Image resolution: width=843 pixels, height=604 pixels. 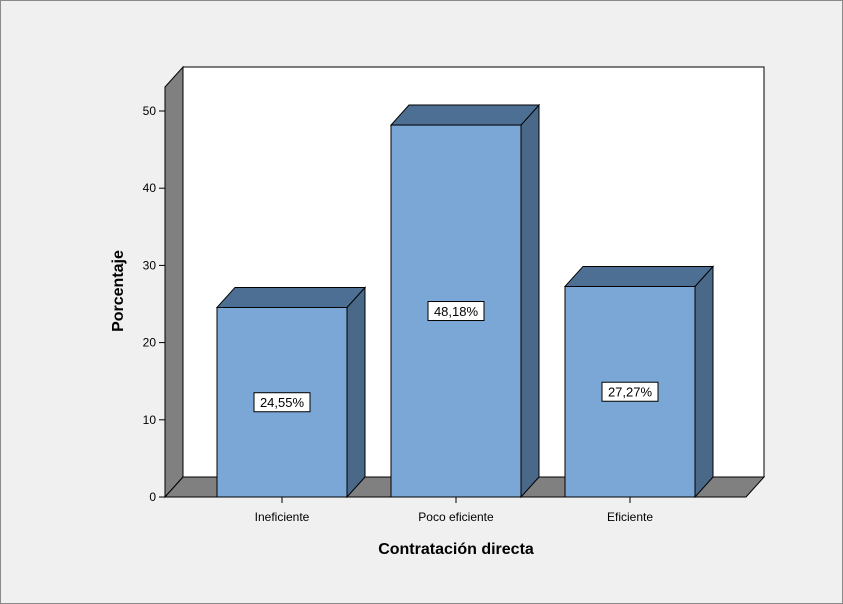 I want to click on y-tick-label: 10, so click(x=150, y=420).